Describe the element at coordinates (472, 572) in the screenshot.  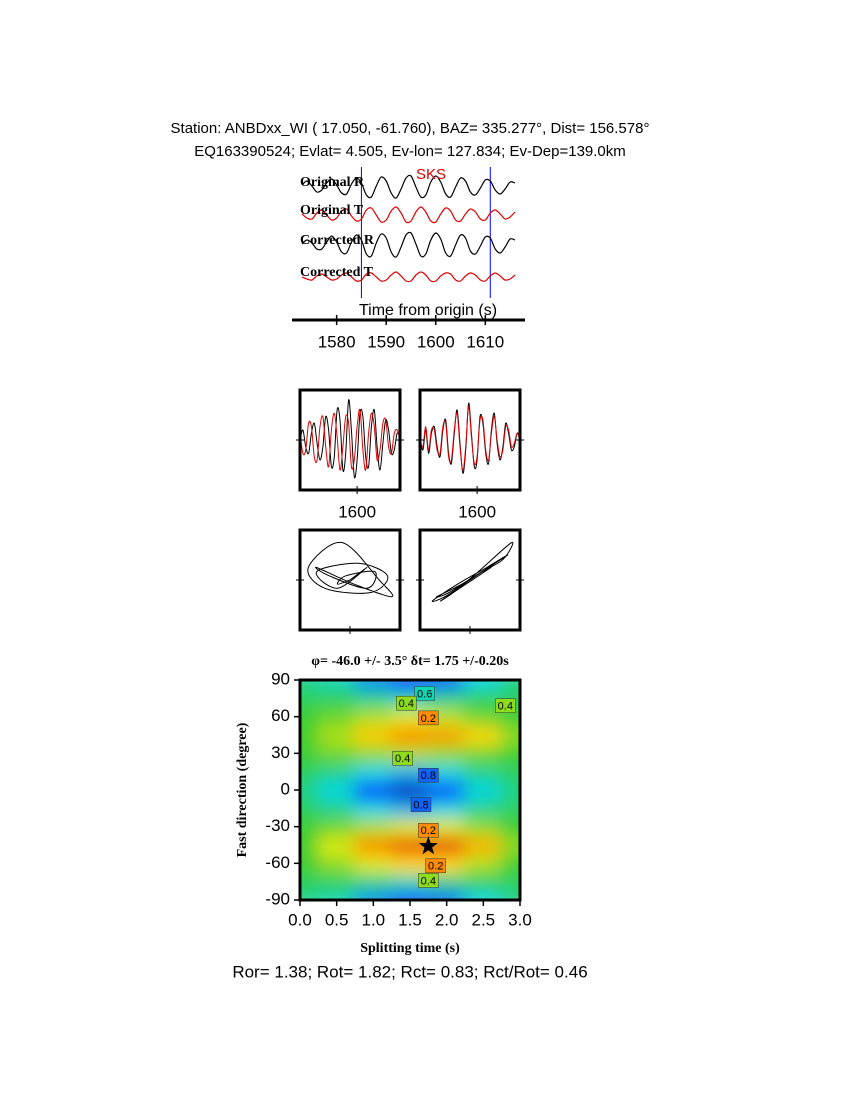
I see `particle-motion` at that location.